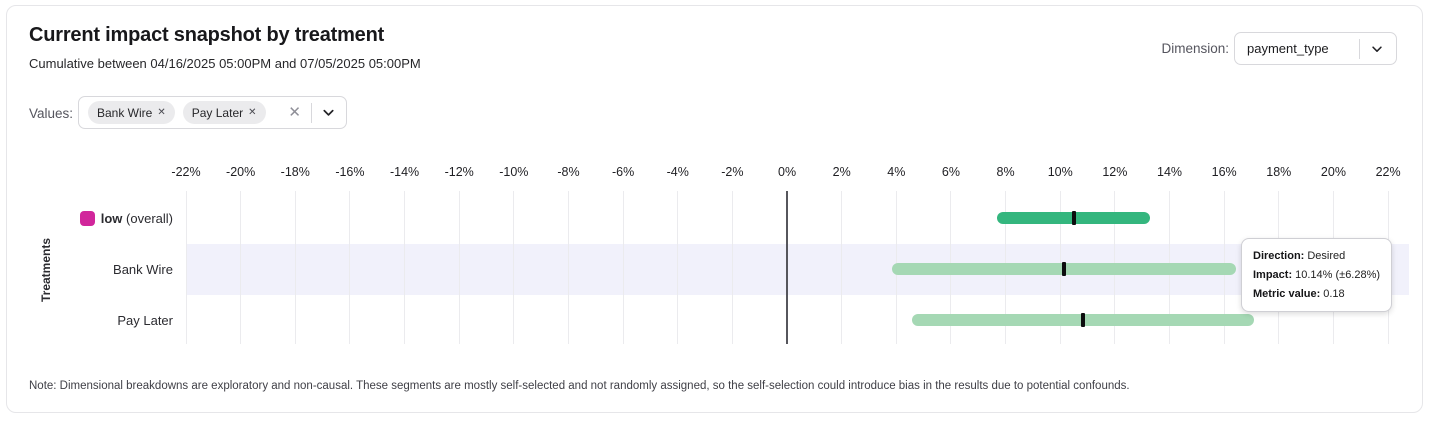 Image resolution: width=1434 pixels, height=423 pixels. I want to click on axis-tick-label: -12%, so click(459, 172).